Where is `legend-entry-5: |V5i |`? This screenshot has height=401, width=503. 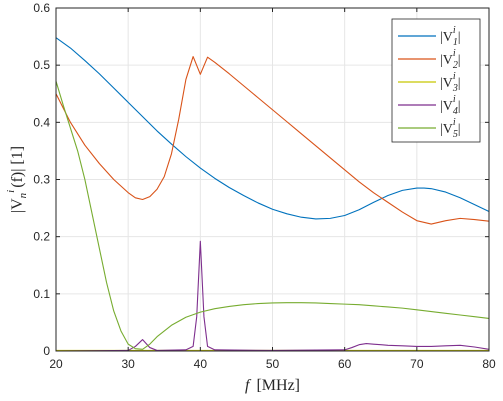 legend-entry-5: |V5i | is located at coordinates (450, 128).